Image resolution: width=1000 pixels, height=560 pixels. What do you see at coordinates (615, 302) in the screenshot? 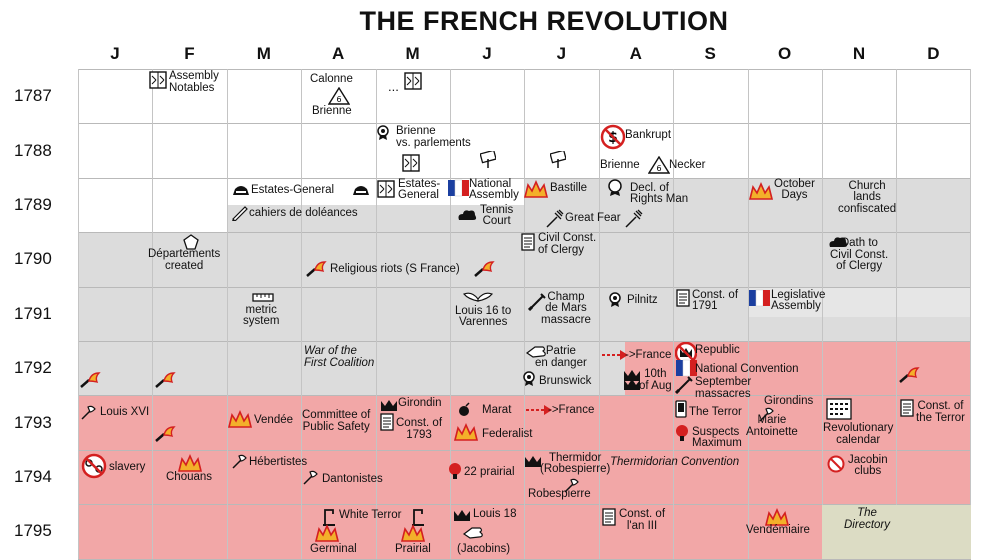
I see `pilnitz-icon` at bounding box center [615, 302].